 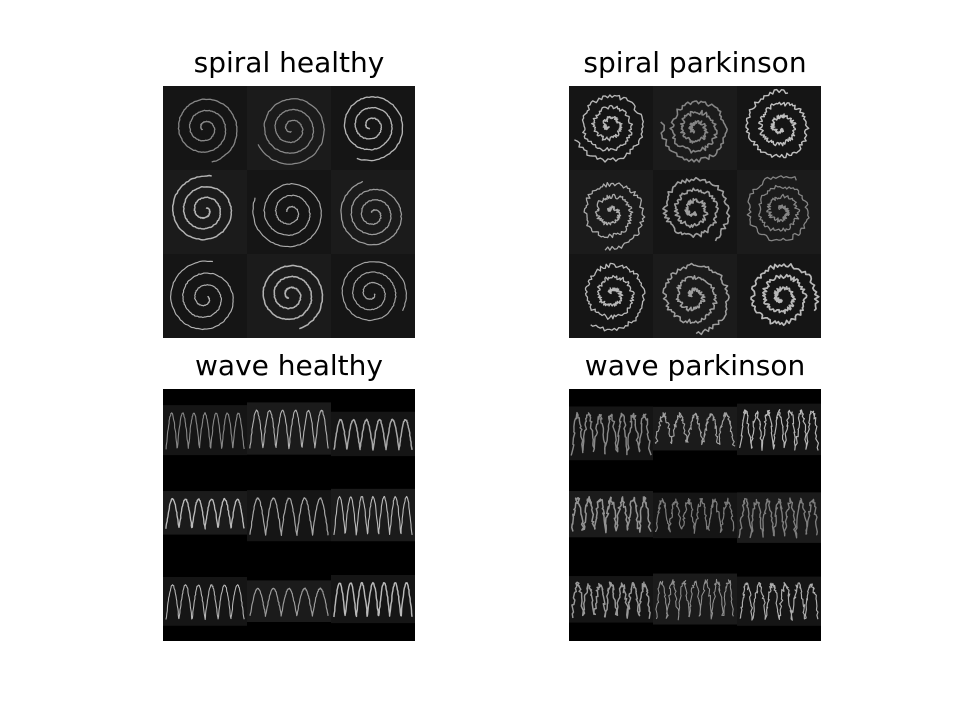 I want to click on wave-healthy-image-grid, so click(x=289, y=515).